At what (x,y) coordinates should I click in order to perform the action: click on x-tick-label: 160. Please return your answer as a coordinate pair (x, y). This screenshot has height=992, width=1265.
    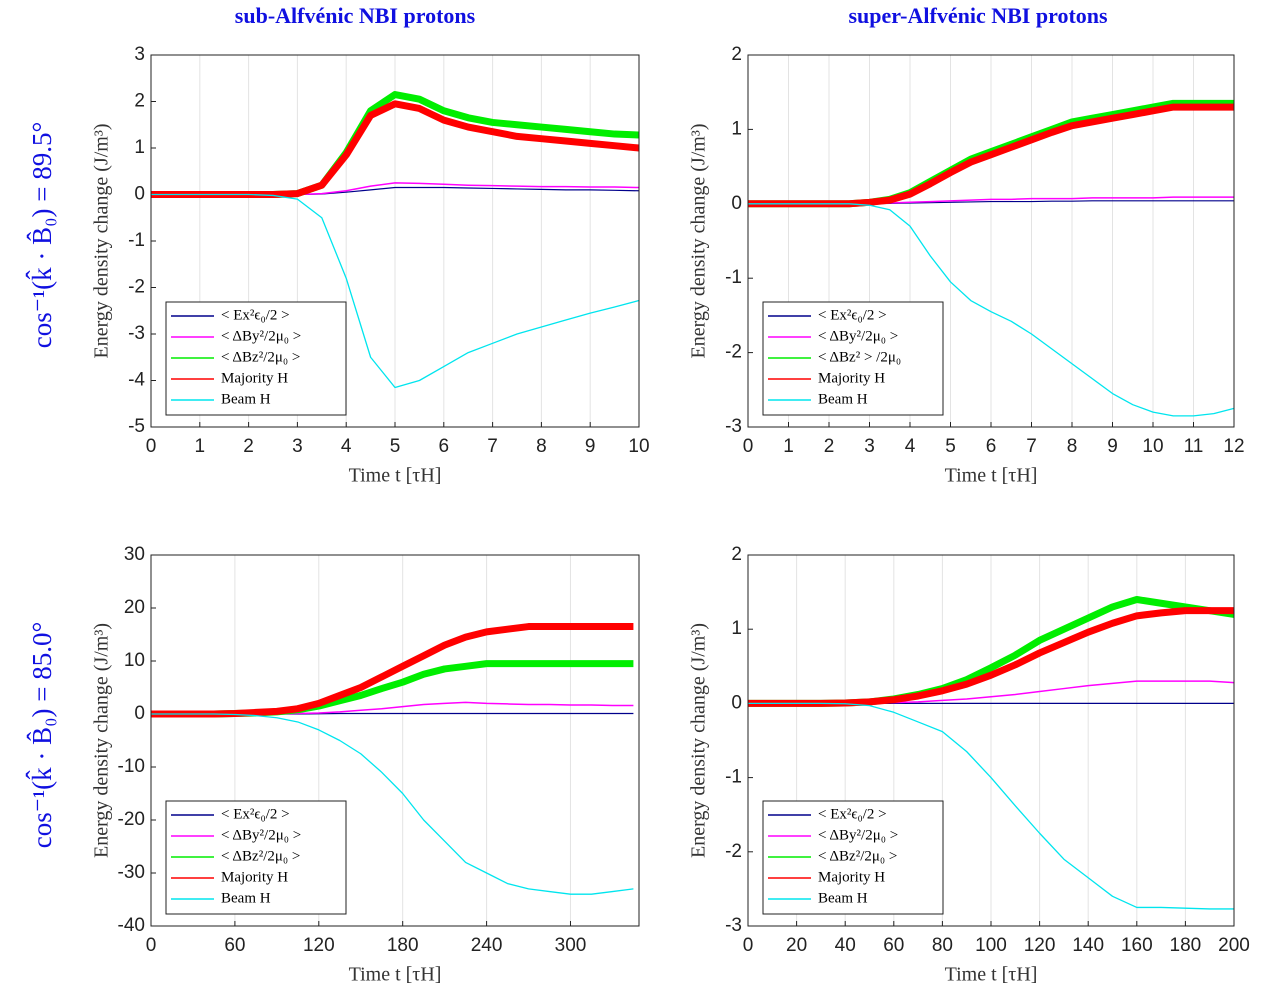
    Looking at the image, I should click on (1137, 945).